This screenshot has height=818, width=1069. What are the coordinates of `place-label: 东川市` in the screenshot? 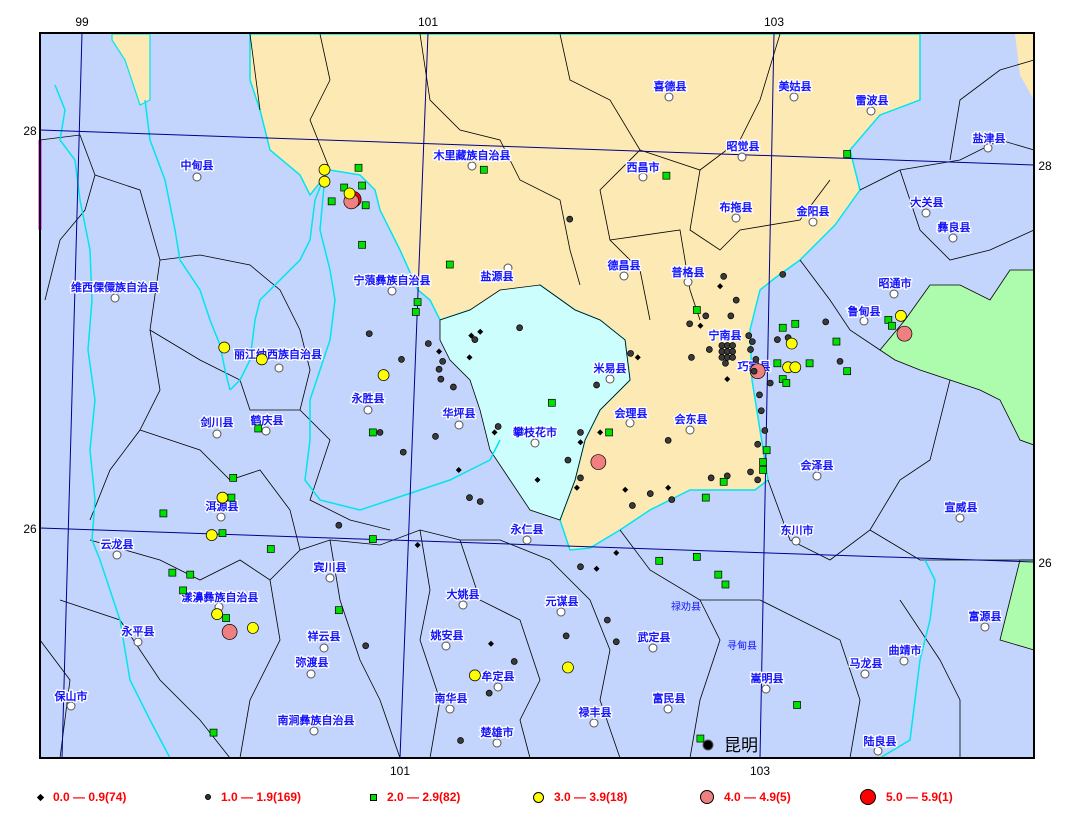 It's located at (797, 530).